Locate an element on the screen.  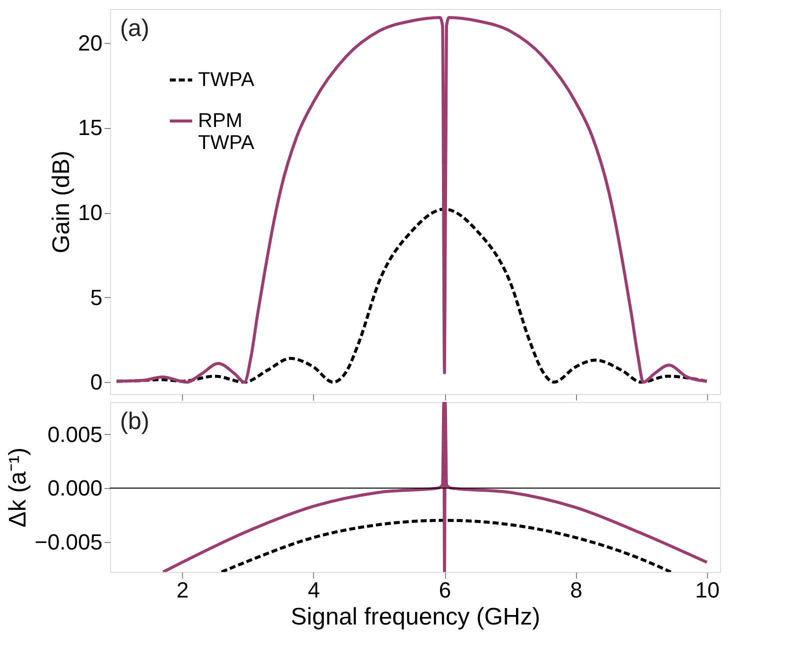
x-tick-label: 4 is located at coordinates (314, 590).